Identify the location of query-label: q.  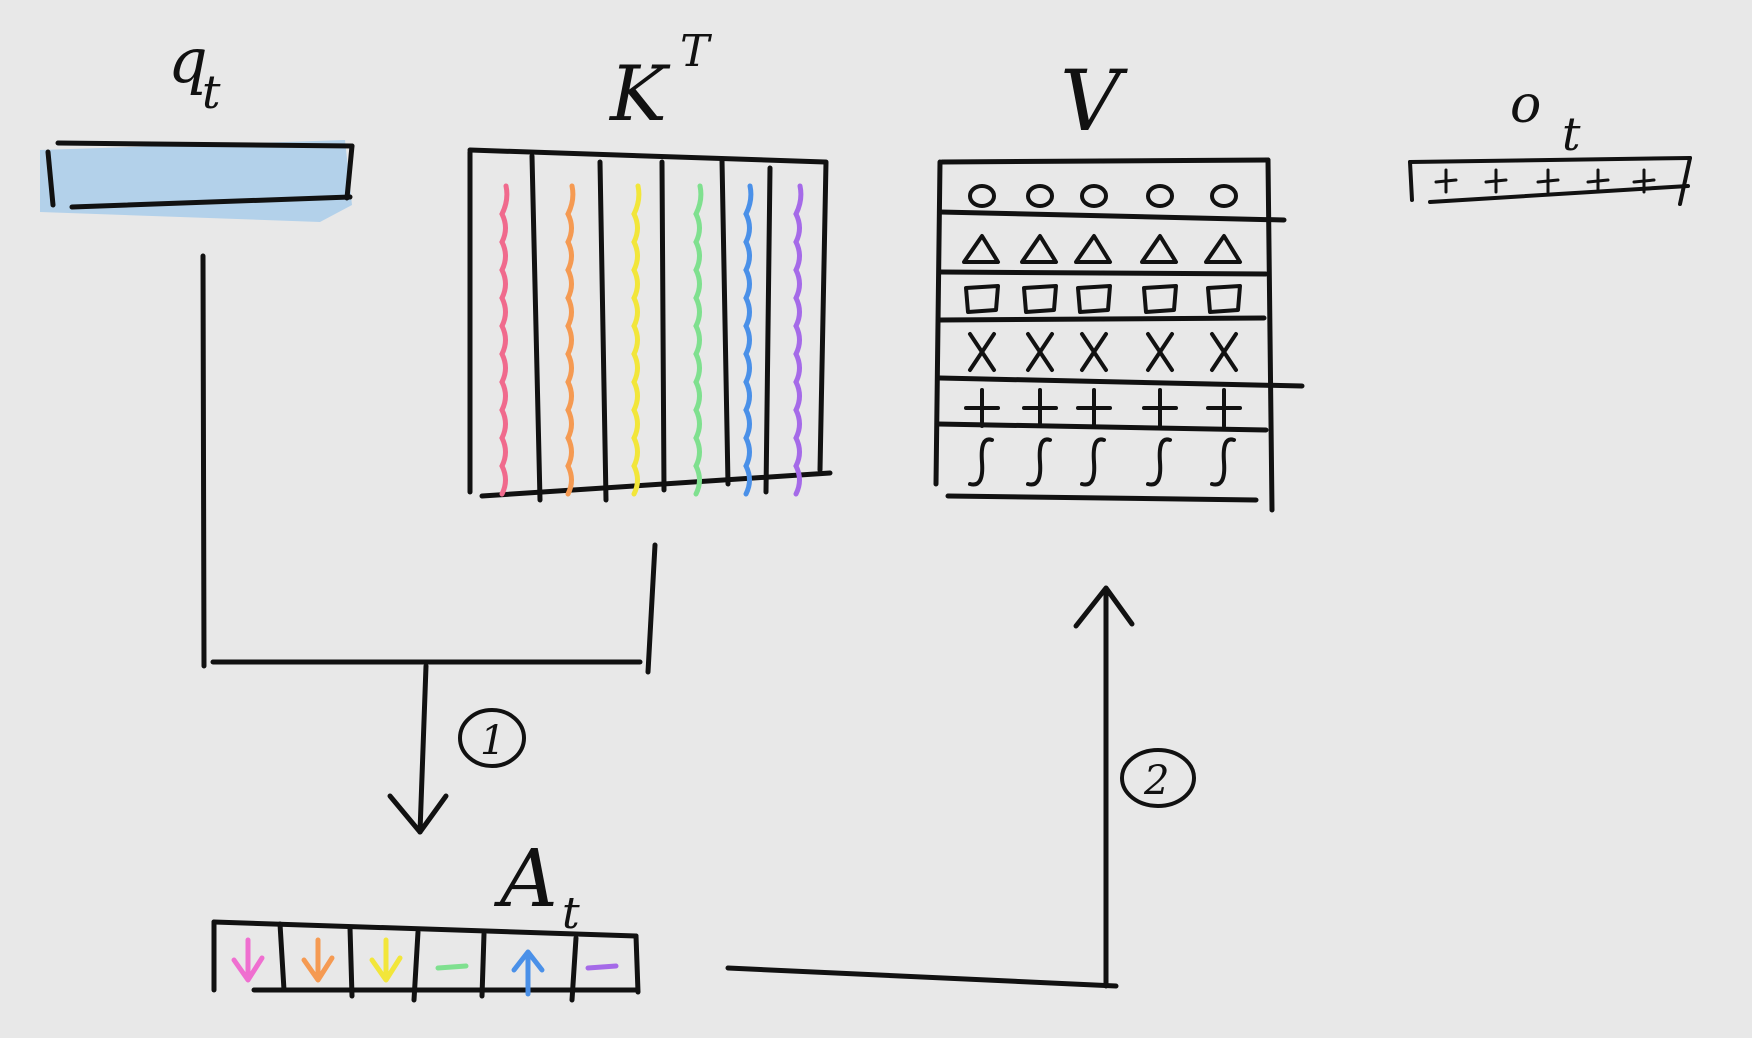
(188, 60).